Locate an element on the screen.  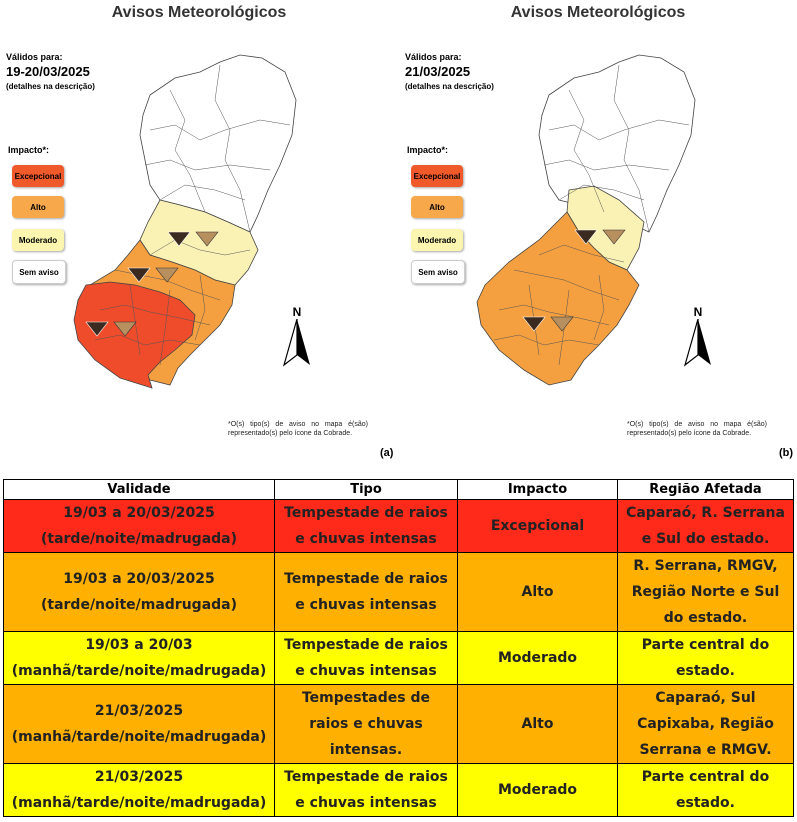
cell-line: Caparaó, R. Serrana is located at coordinates (705, 513).